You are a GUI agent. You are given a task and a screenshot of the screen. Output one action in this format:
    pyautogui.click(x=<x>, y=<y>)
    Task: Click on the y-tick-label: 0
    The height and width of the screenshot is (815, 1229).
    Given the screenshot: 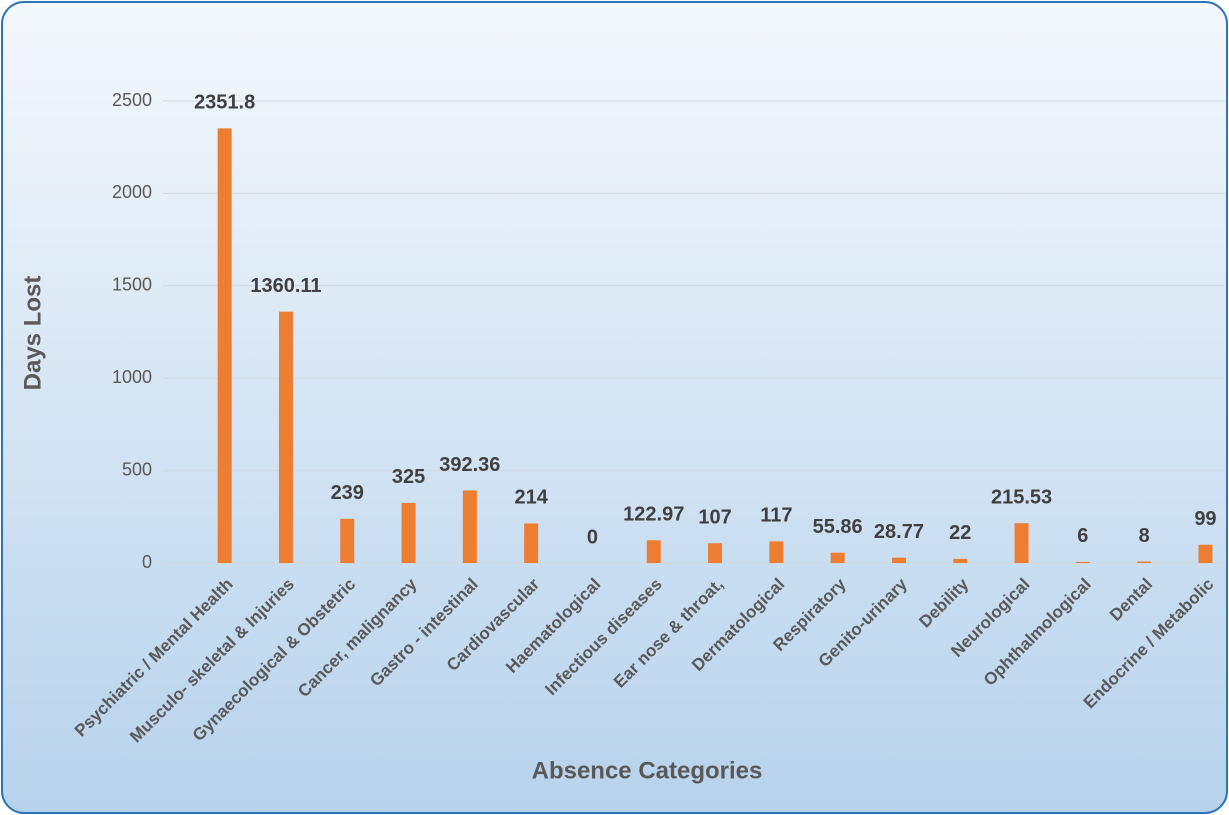 What is the action you would take?
    pyautogui.click(x=147, y=562)
    